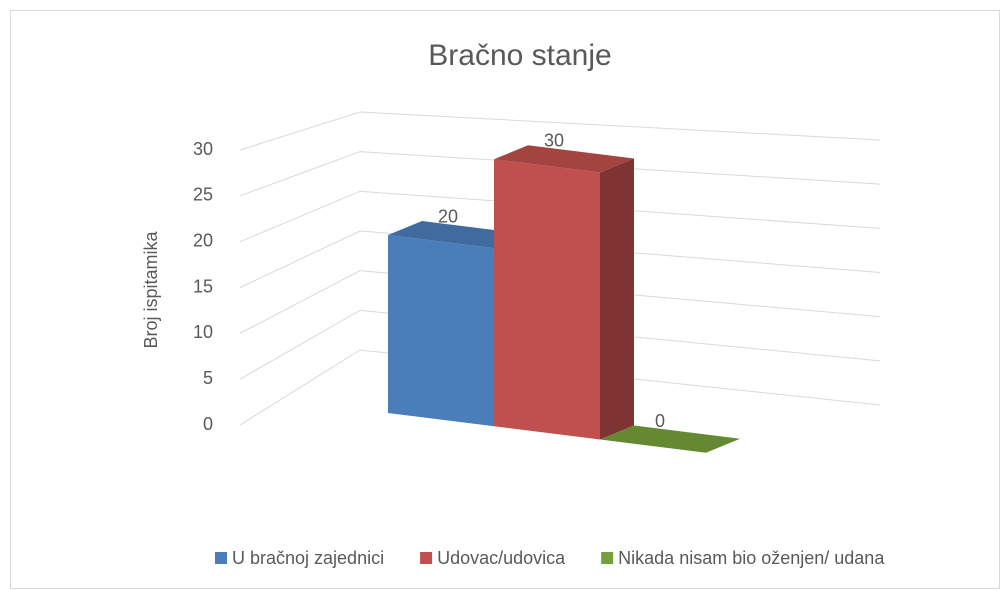 The width and height of the screenshot is (1003, 591). What do you see at coordinates (203, 240) in the screenshot?
I see `y-tick-label: 20` at bounding box center [203, 240].